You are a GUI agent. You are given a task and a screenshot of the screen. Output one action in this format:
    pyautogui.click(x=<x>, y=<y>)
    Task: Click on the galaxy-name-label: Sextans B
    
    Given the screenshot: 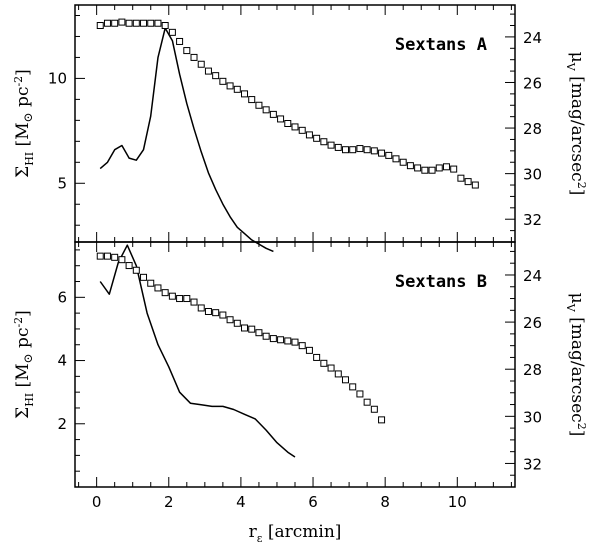 What is the action you would take?
    pyautogui.click(x=441, y=282)
    